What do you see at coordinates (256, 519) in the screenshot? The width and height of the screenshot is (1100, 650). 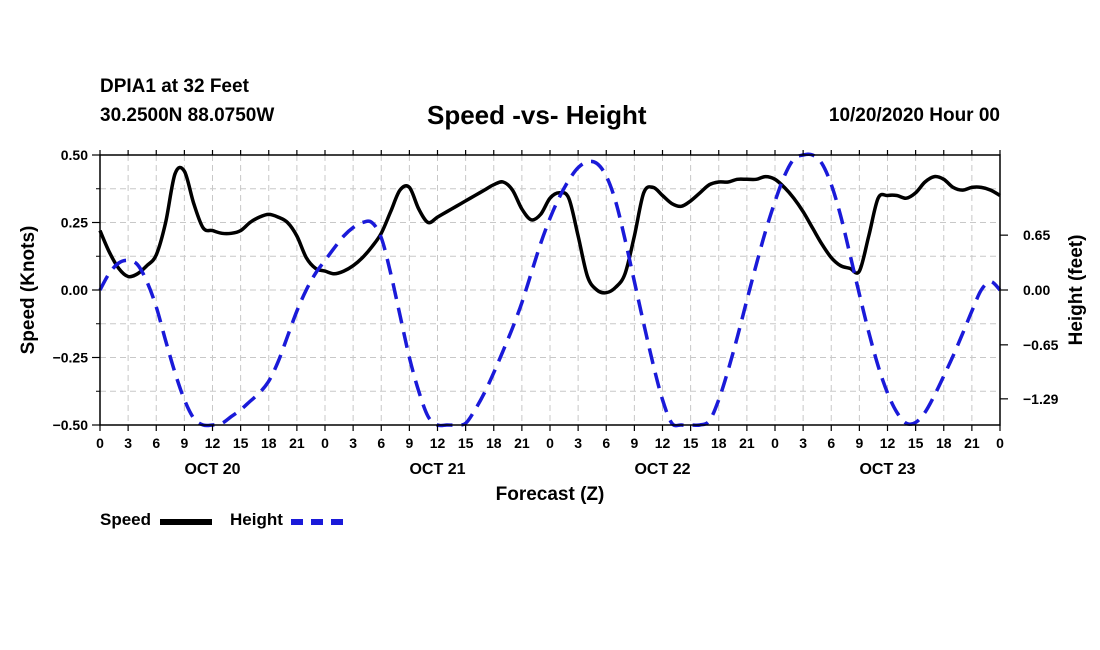 I see `legend-height-label: Height` at bounding box center [256, 519].